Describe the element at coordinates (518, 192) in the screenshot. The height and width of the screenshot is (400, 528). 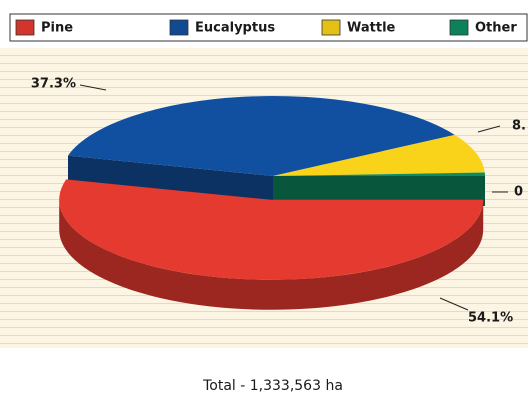
I see `value-label: 0` at that location.